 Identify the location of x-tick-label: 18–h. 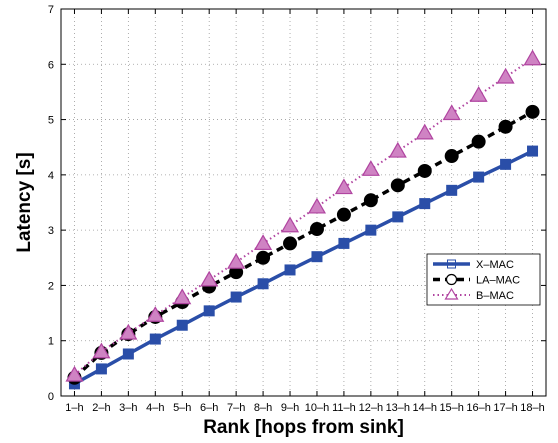
(532, 408).